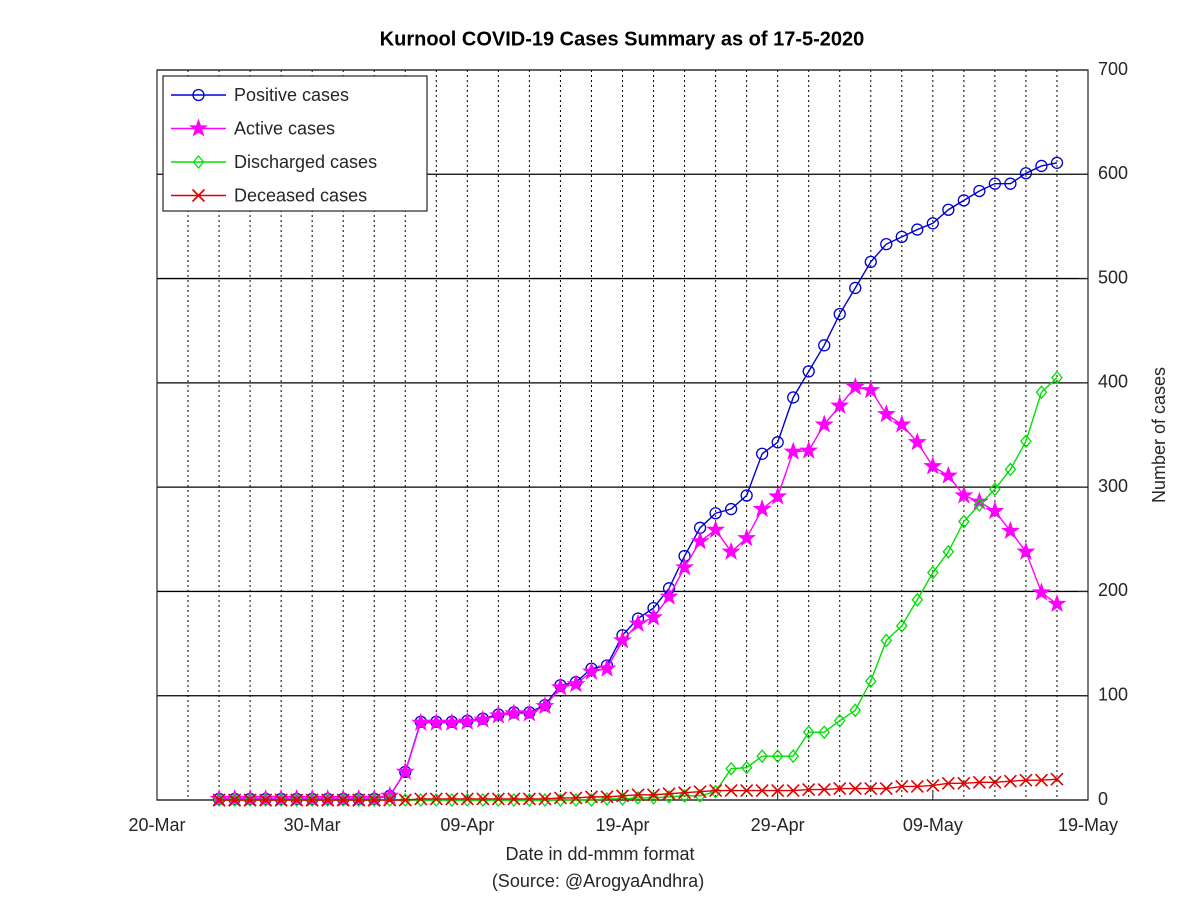  I want to click on x-tick-label: 09-May, so click(933, 825).